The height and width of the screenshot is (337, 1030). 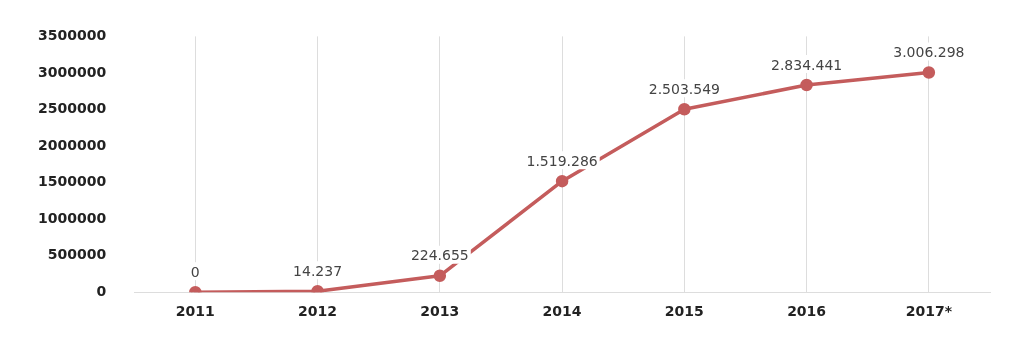 What do you see at coordinates (562, 311) in the screenshot?
I see `x-tick-label: 2014` at bounding box center [562, 311].